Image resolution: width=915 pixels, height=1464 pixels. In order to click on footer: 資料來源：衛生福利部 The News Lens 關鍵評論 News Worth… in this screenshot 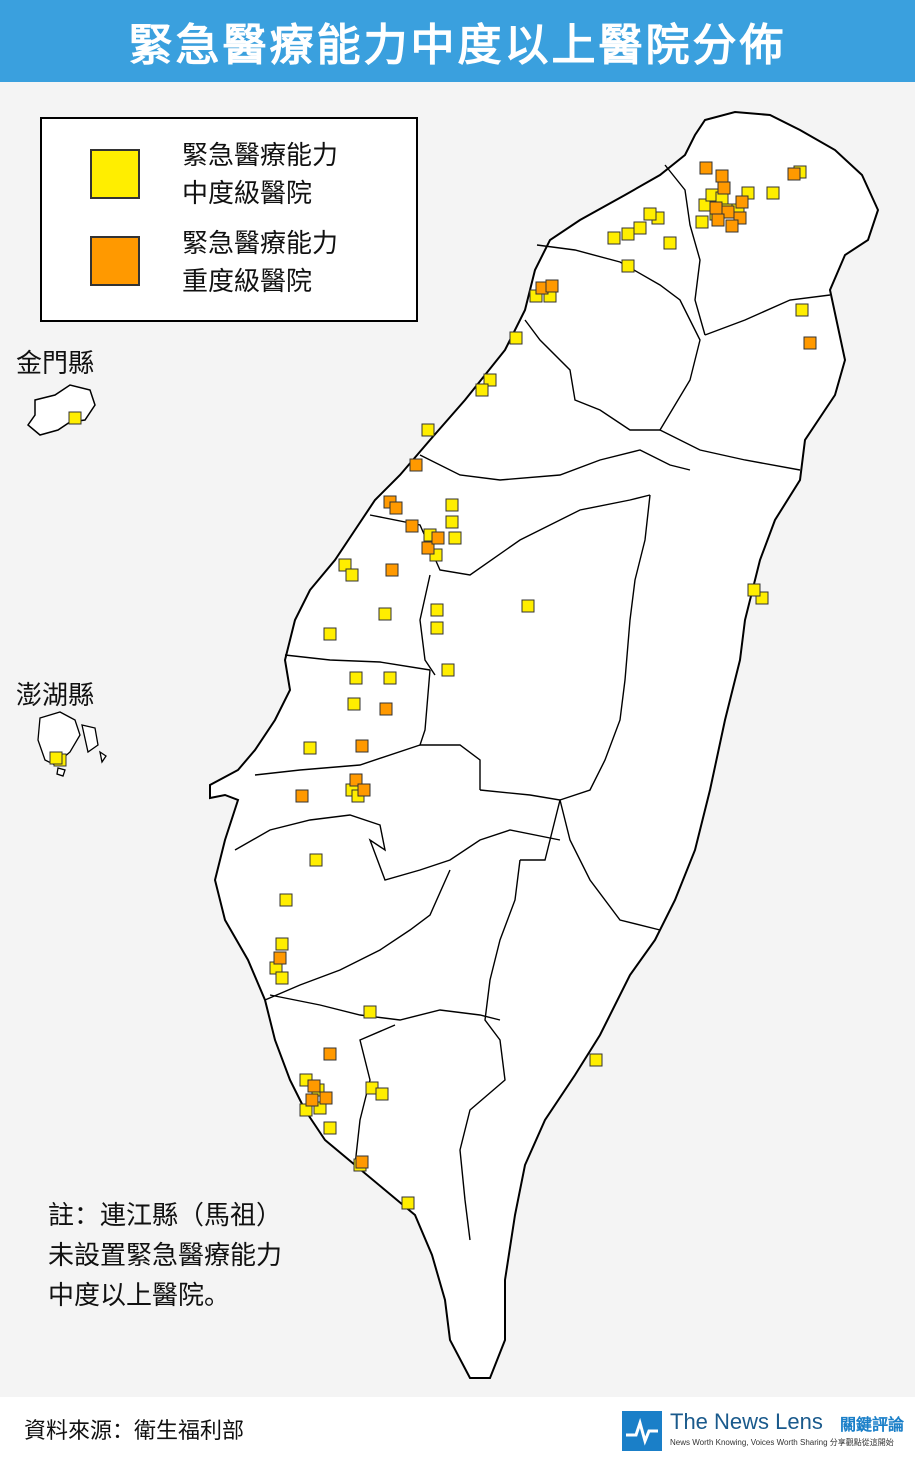, I will do `click(457, 1430)`.